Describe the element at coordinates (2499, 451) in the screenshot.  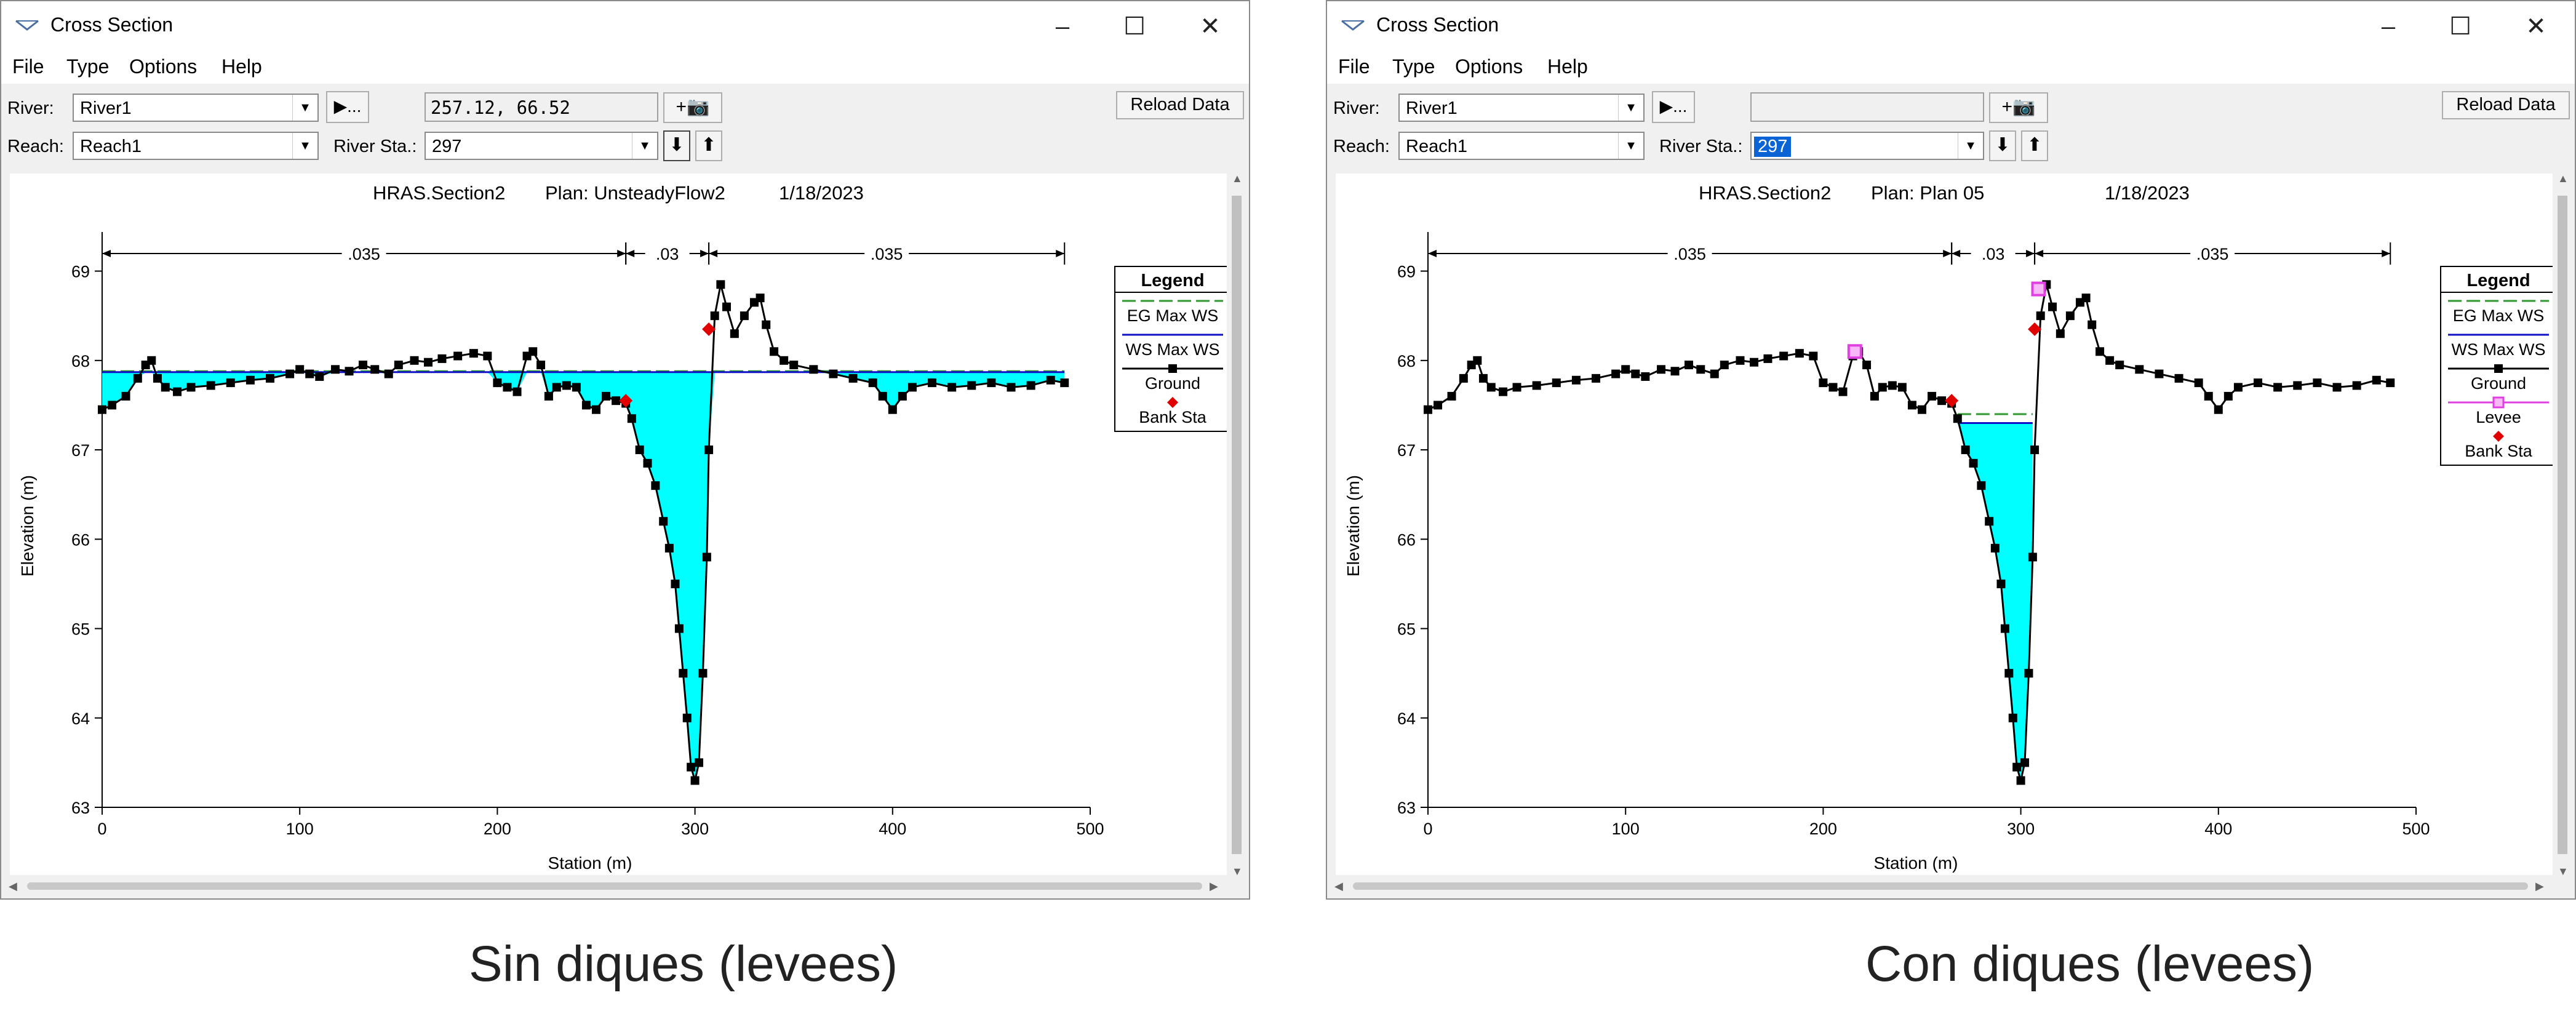
I see `legend-entry: Bank Sta` at that location.